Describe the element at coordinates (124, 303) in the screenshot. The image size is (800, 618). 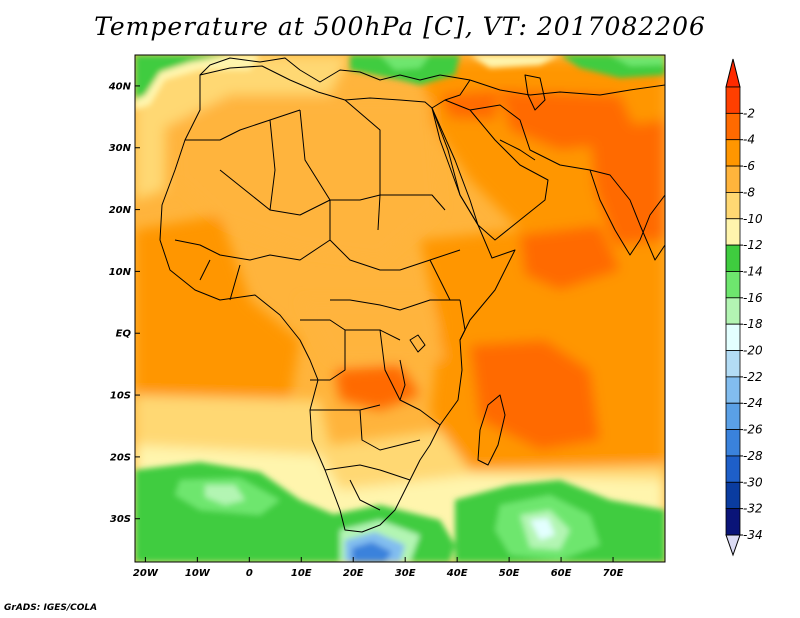
I see `latitude-ticks: 40N 30N 20N 10N EQ 10S 20S 30S` at that location.